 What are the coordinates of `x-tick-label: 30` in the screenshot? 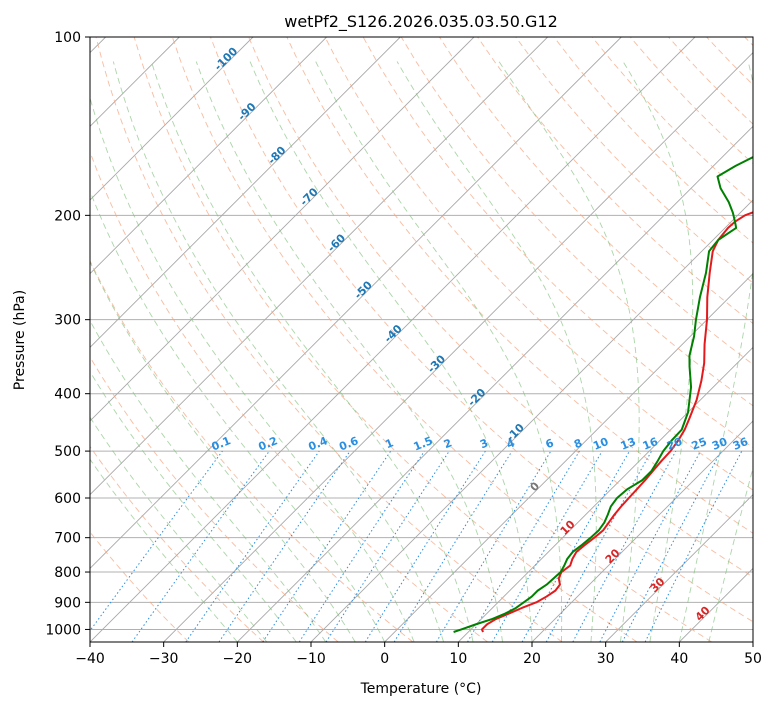 It's located at (606, 659).